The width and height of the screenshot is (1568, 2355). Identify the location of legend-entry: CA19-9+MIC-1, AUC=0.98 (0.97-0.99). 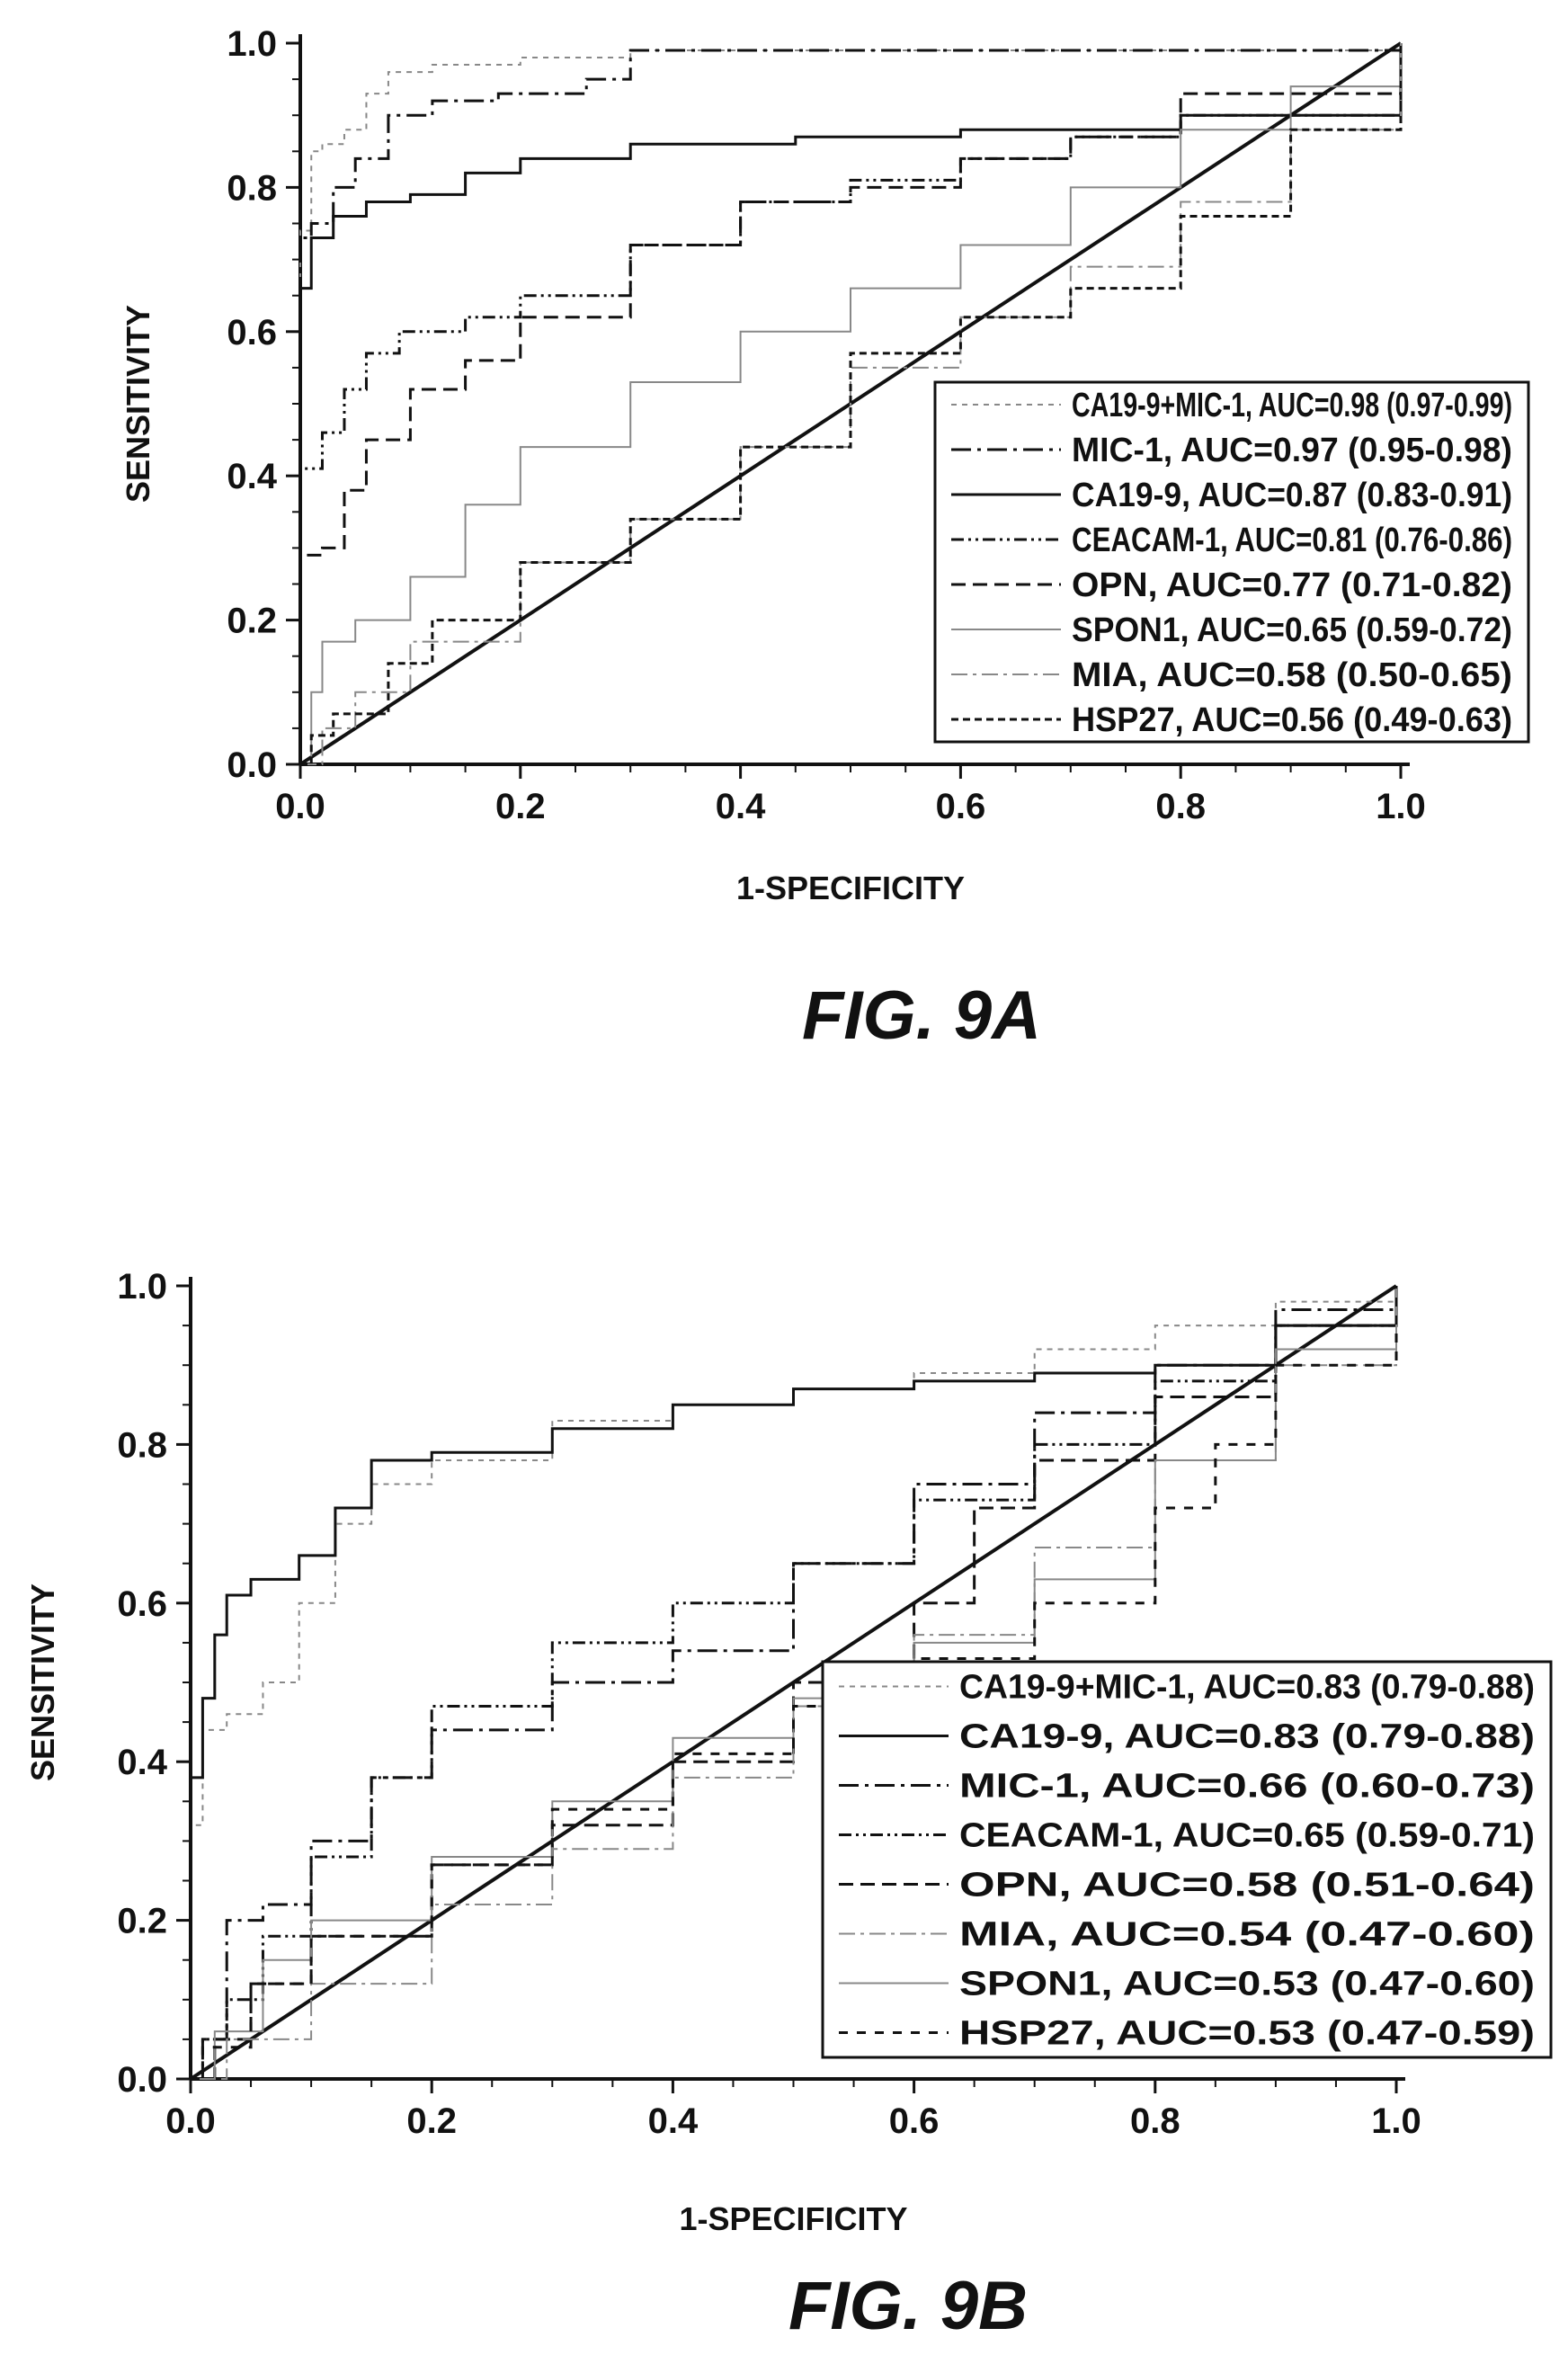
(1292, 405).